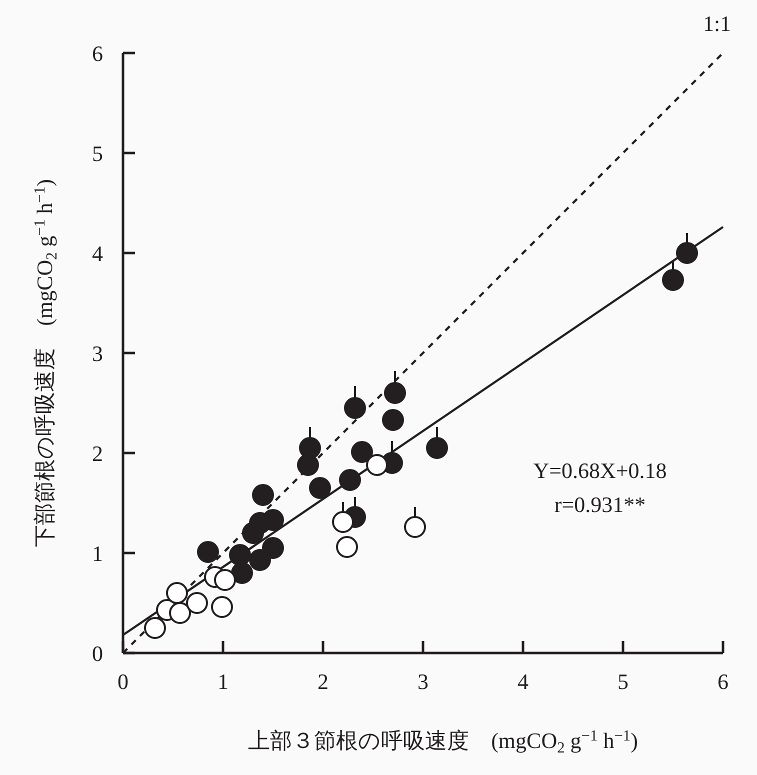 This screenshot has width=757, height=775. What do you see at coordinates (723, 681) in the screenshot?
I see `x-tick-label: 6` at bounding box center [723, 681].